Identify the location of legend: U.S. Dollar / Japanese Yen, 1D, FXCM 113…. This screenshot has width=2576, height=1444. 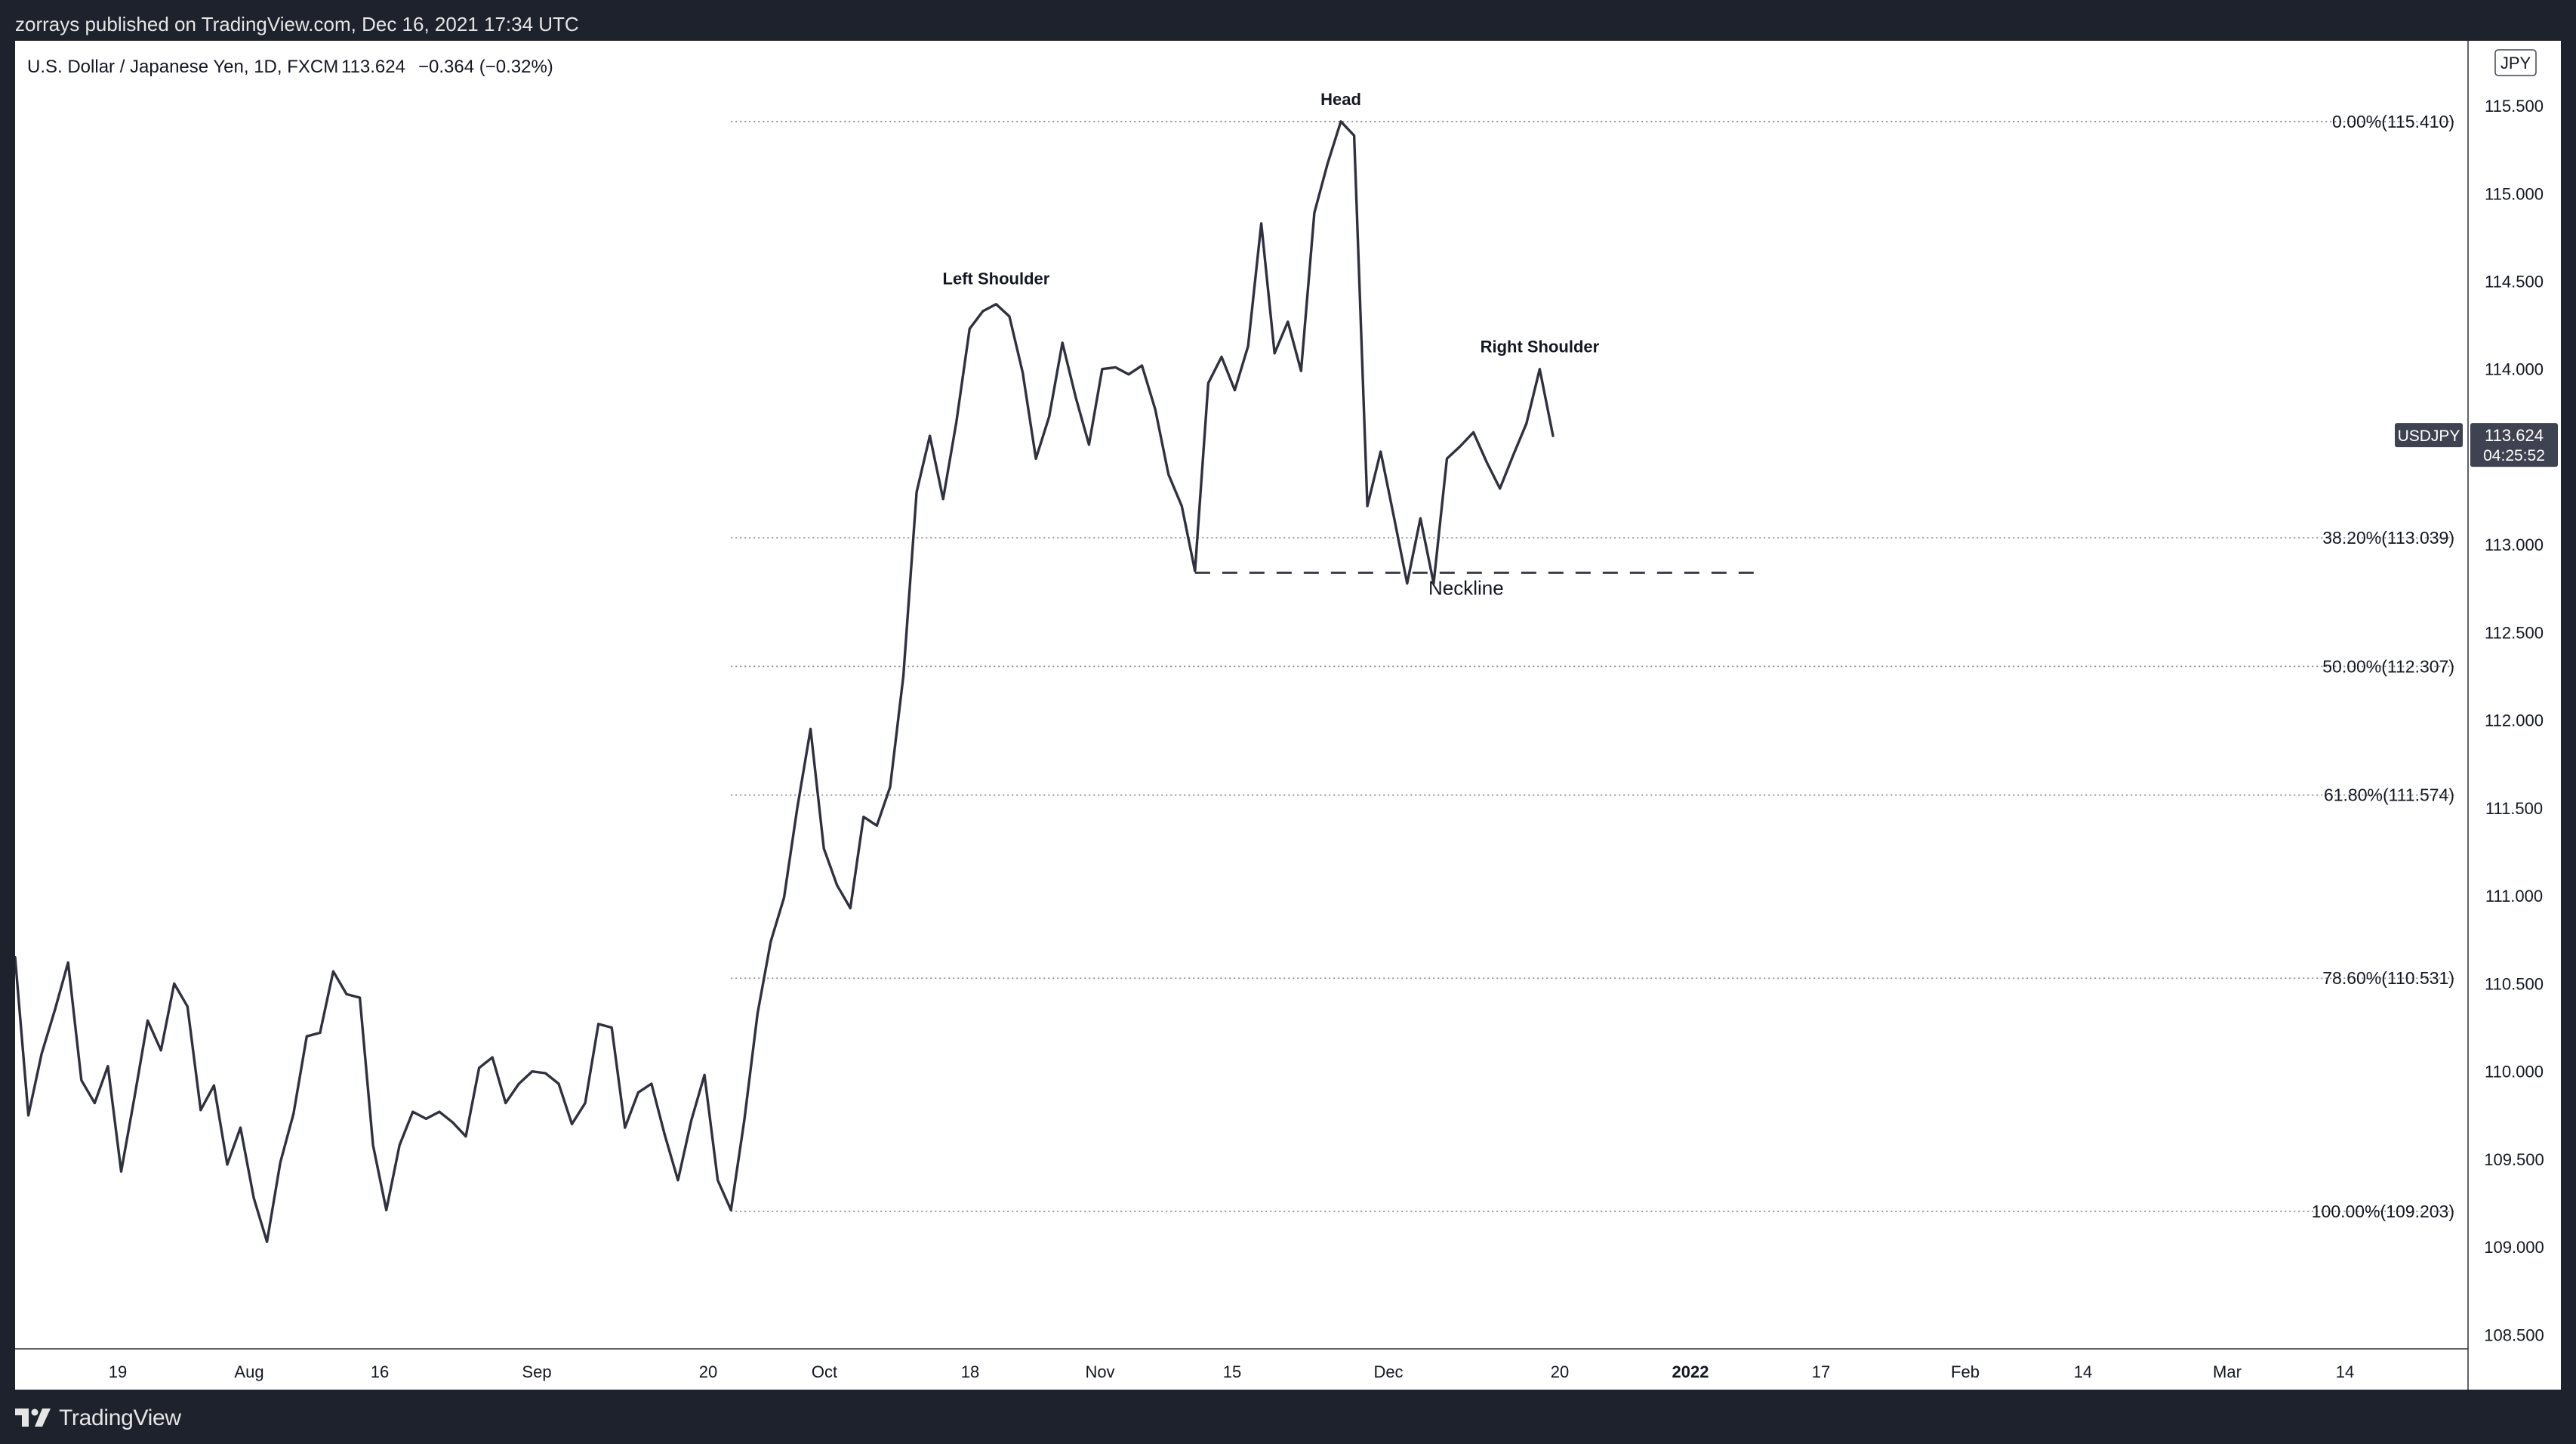
(290, 67).